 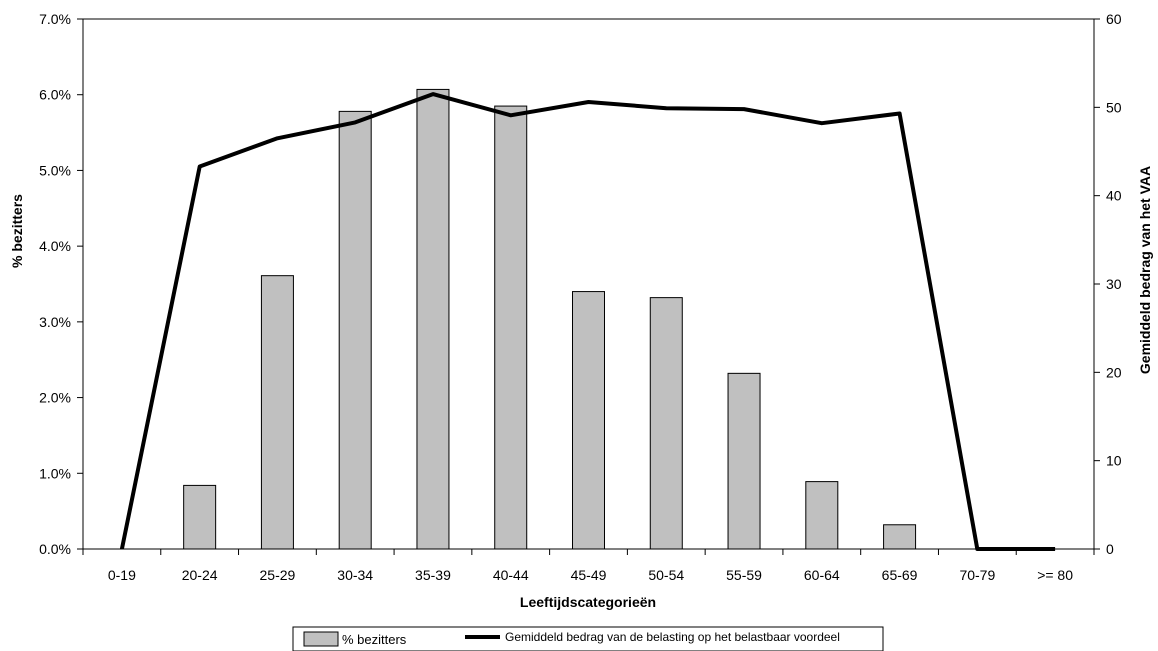 I want to click on left-tick-label: 0.0%, so click(x=55, y=549).